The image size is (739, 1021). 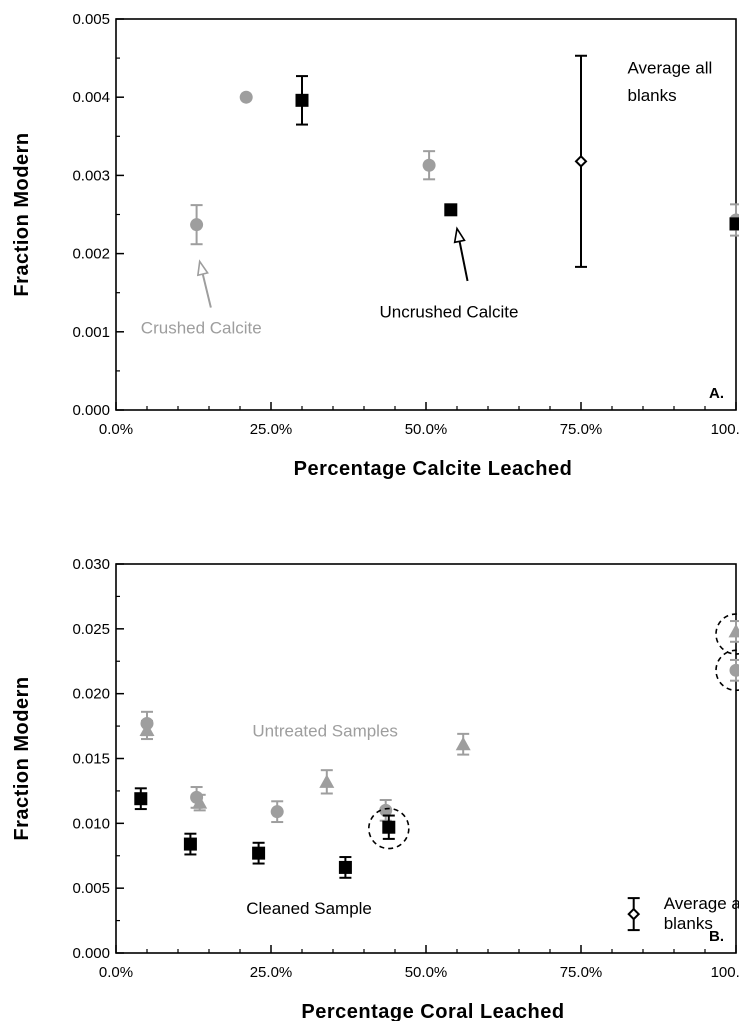 What do you see at coordinates (201, 327) in the screenshot?
I see `annotation-text: Crushed Calcite` at bounding box center [201, 327].